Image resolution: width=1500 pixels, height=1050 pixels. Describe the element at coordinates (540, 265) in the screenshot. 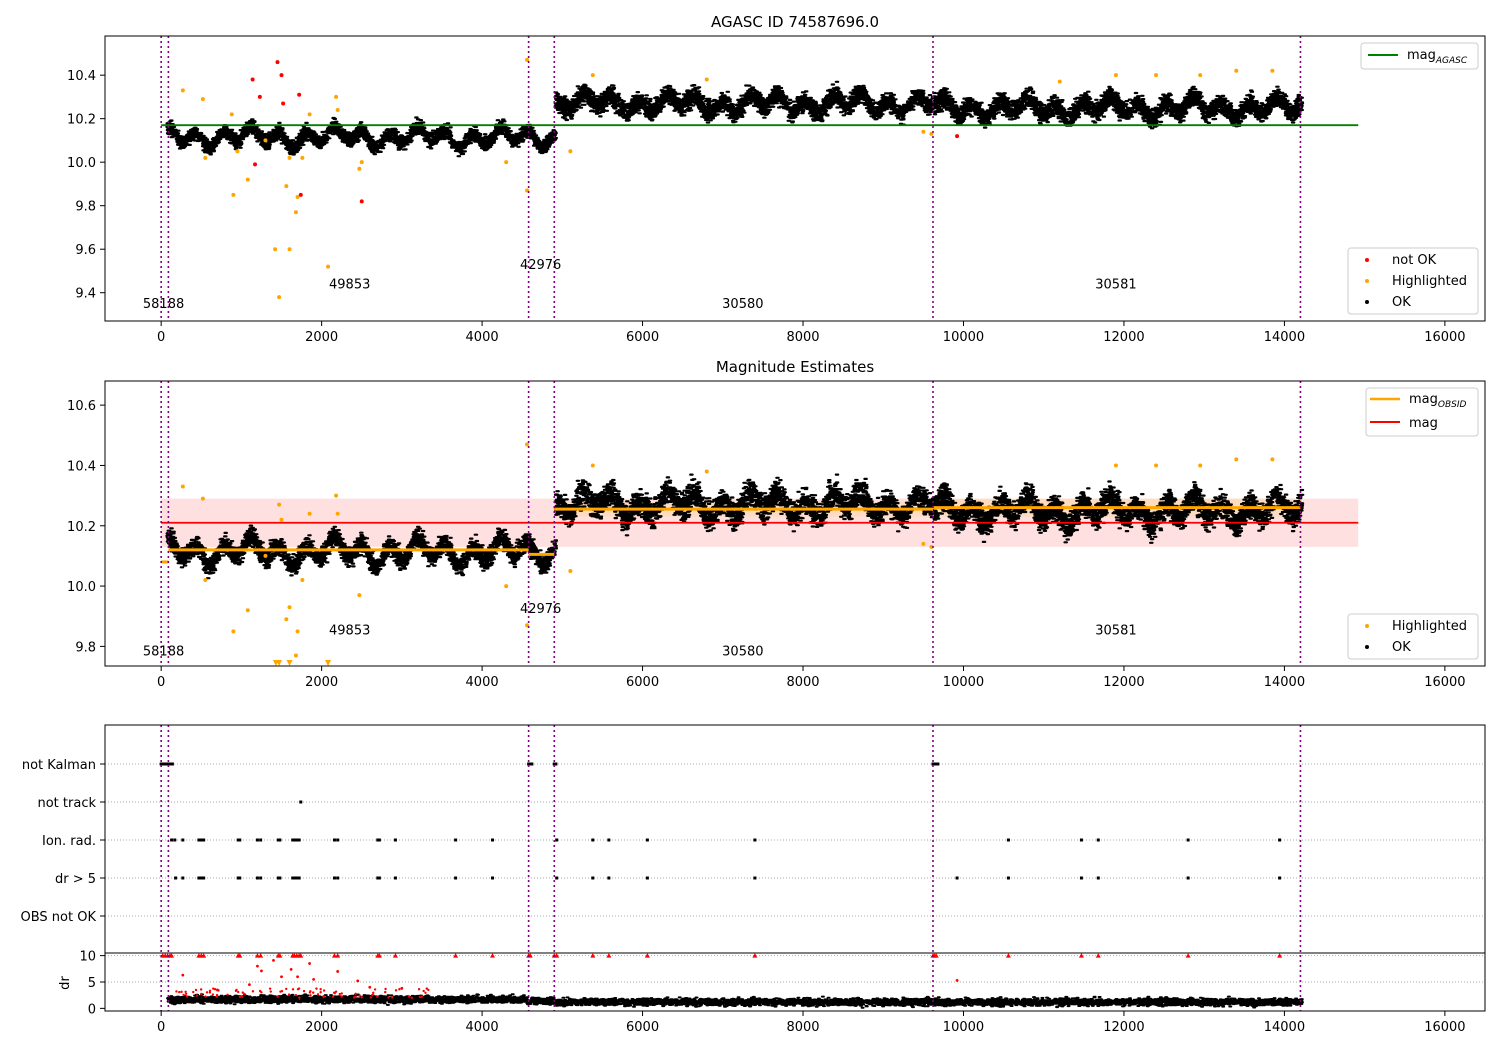

I see `obsid-label: 42976` at that location.